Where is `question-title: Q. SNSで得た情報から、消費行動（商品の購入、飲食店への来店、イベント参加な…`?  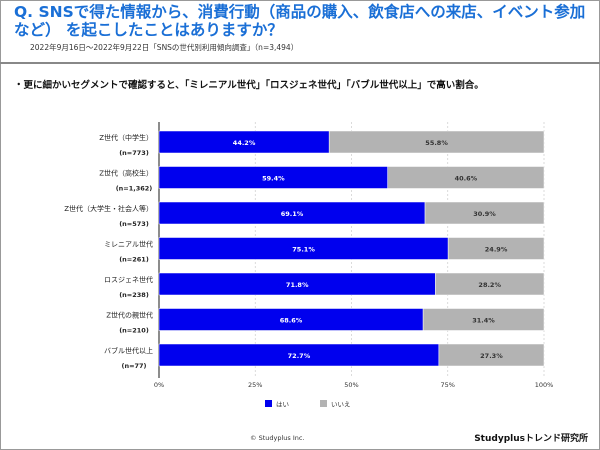
question-title: Q. SNSで得た情報から、消費行動（商品の購入、飲食店への来店、イベント参加な… is located at coordinates (300, 21).